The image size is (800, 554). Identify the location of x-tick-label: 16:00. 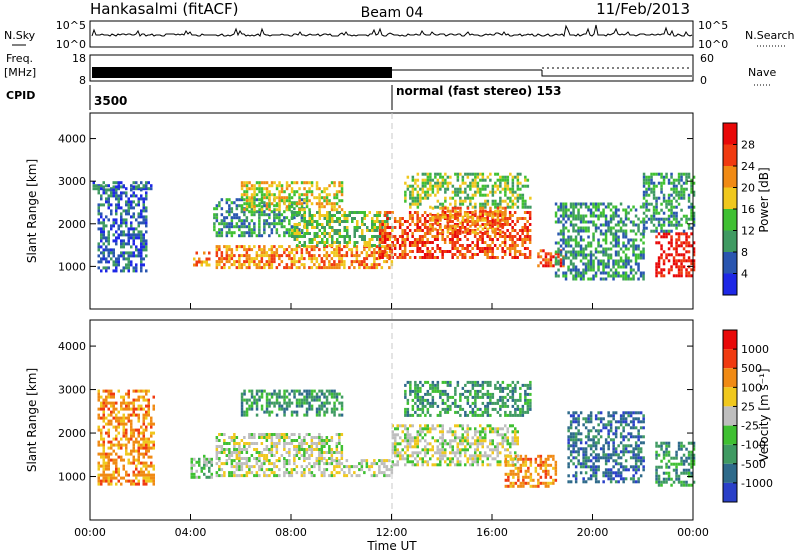
(492, 532).